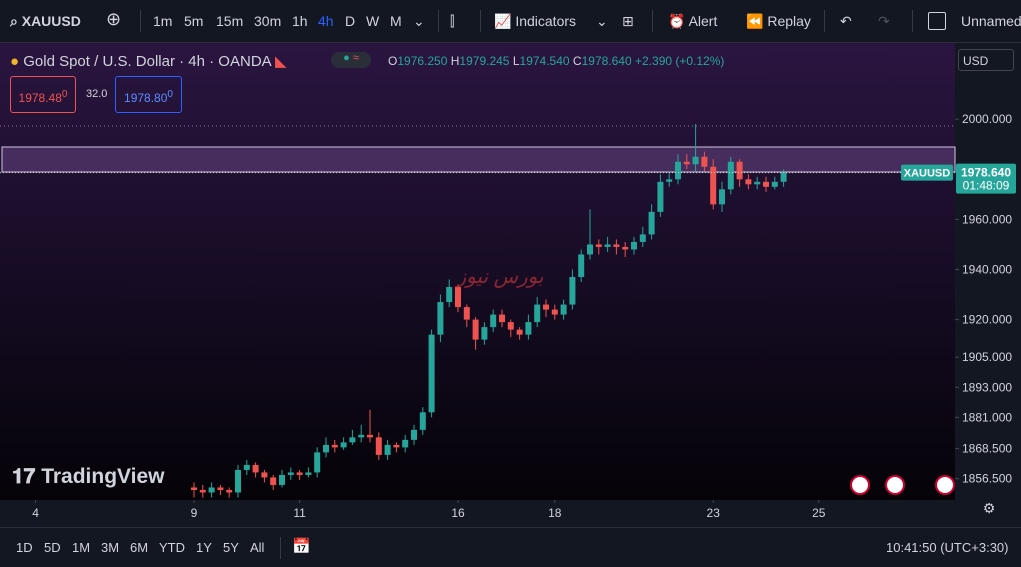 This screenshot has height=567, width=1021. I want to click on redo: ↷, so click(884, 21).